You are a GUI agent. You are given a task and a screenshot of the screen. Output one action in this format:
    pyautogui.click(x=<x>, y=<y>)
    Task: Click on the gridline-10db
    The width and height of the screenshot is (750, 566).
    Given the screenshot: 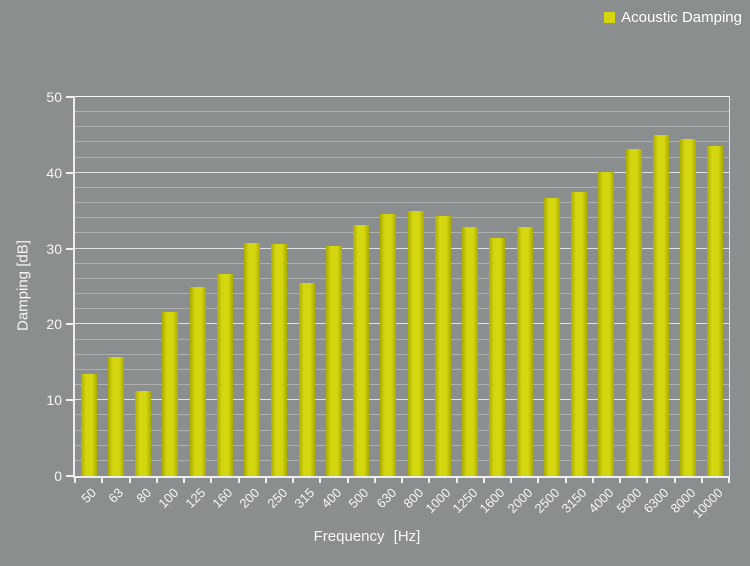 What is the action you would take?
    pyautogui.click(x=402, y=400)
    